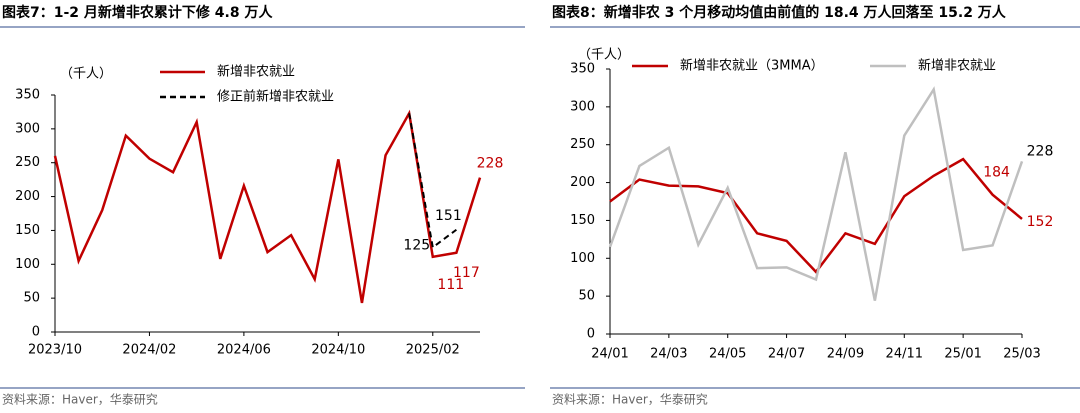 This screenshot has width=1080, height=413. Describe the element at coordinates (904, 354) in the screenshot. I see `x-tick-label: 24/11` at that location.